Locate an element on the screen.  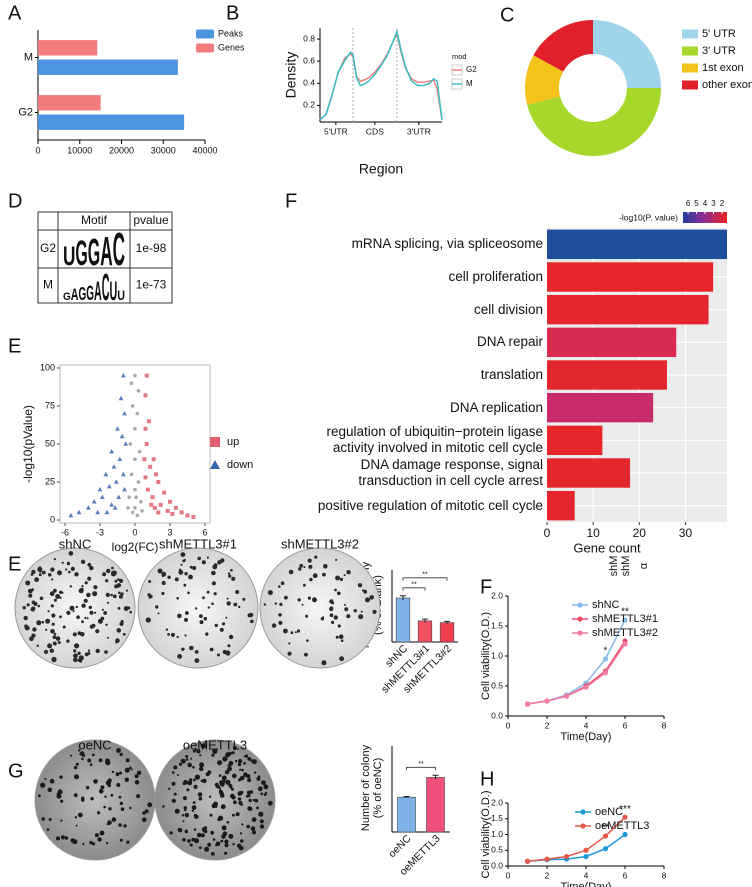
legend-label: up is located at coordinates (233, 442).